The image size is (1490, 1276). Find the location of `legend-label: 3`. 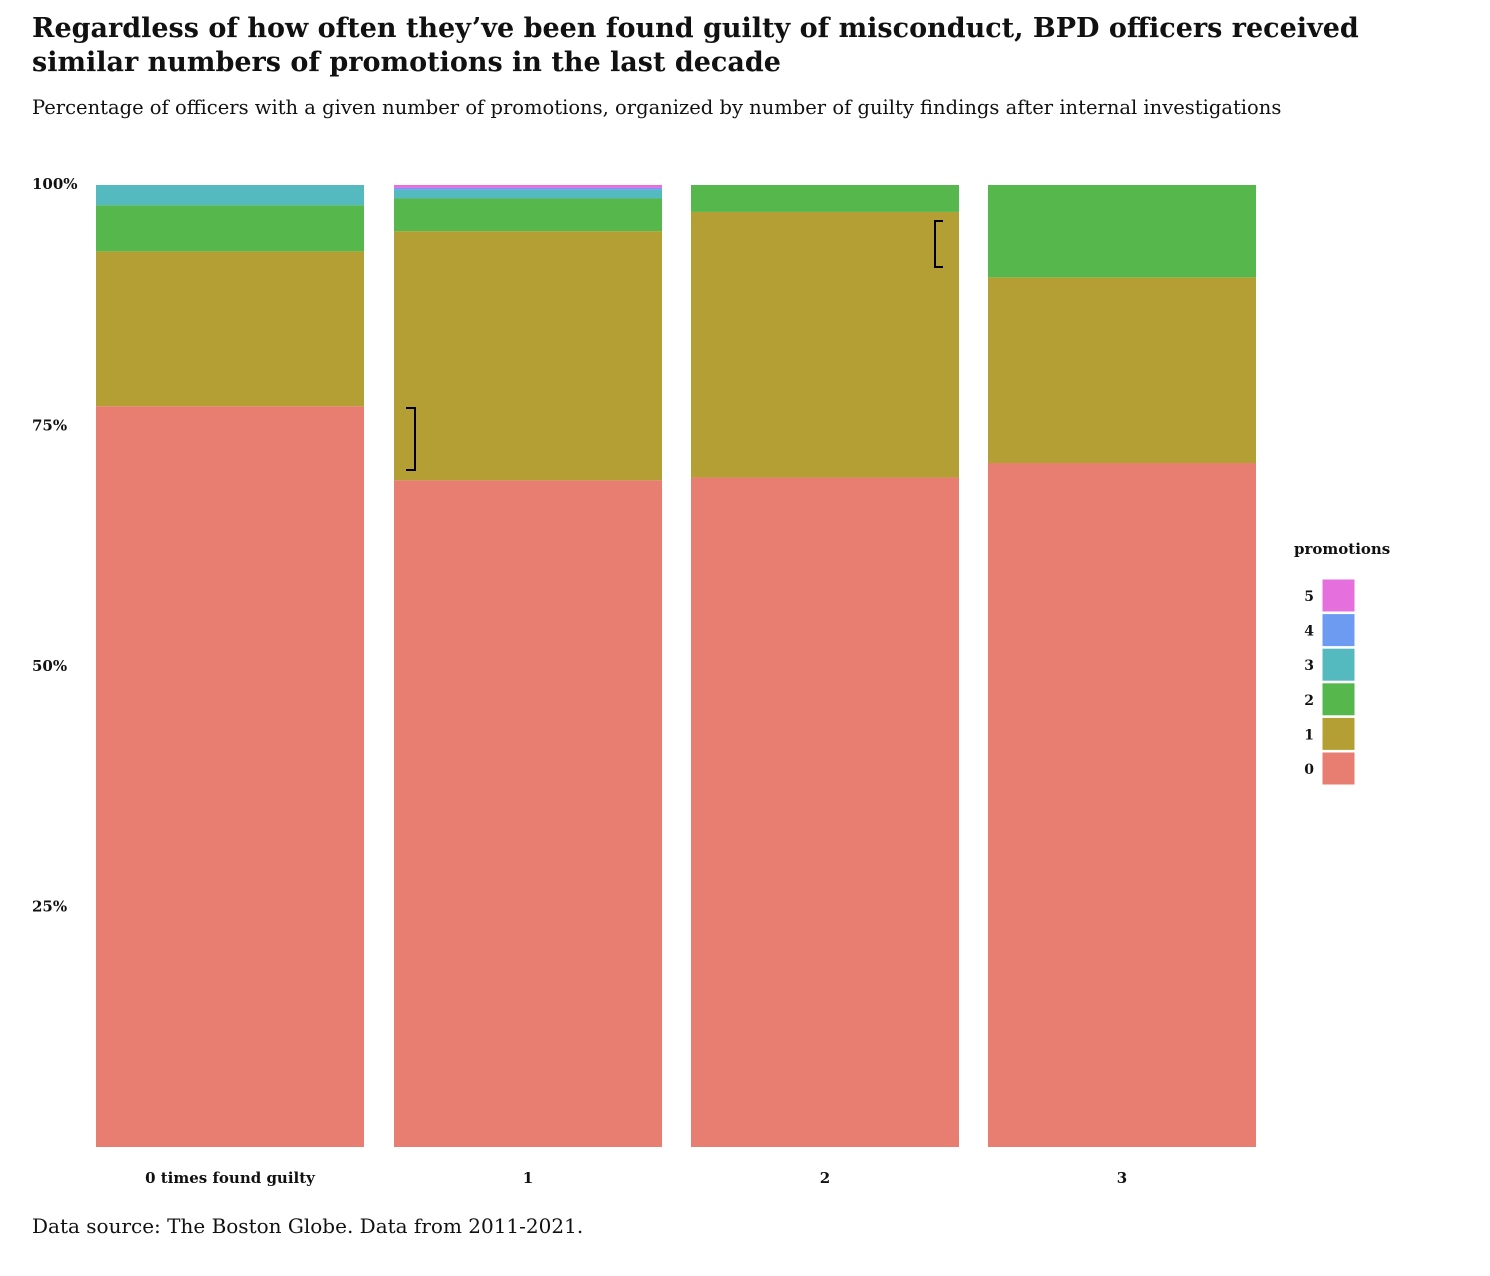

legend-label: 3 is located at coordinates (1309, 666).